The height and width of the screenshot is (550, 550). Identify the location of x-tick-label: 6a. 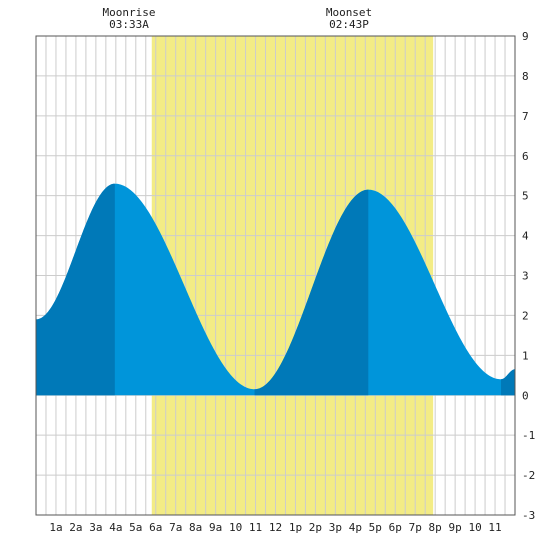
(155, 527).